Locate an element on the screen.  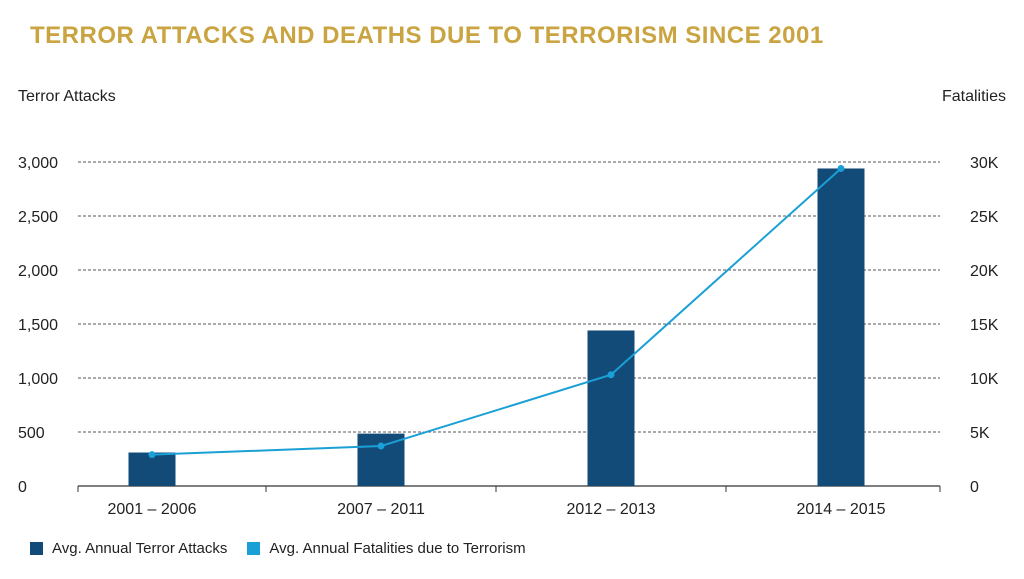
legend-swatch-attacks is located at coordinates (36, 548).